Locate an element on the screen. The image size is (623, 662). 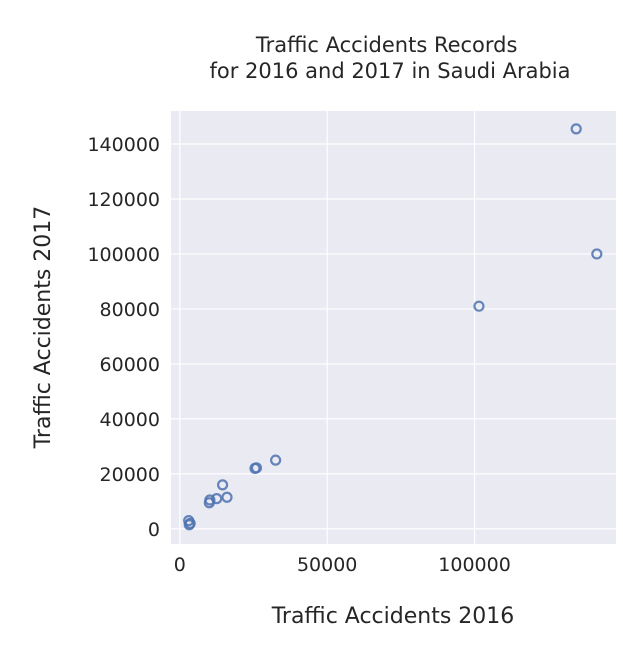
x-tick-label: 50000 is located at coordinates (327, 565).